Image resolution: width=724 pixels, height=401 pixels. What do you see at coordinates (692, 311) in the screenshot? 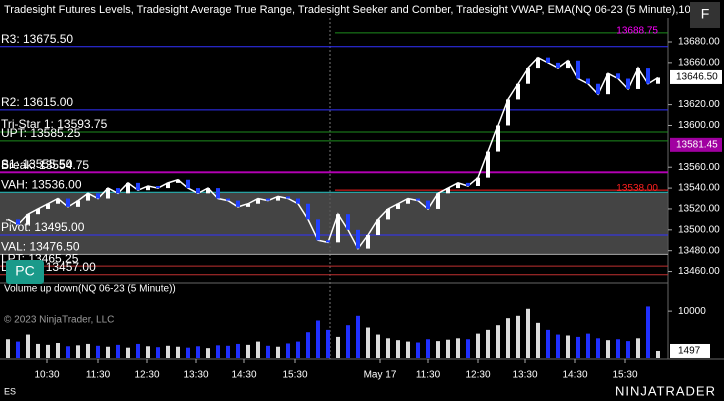
I see `volume-tick-label: 10000` at bounding box center [692, 311].